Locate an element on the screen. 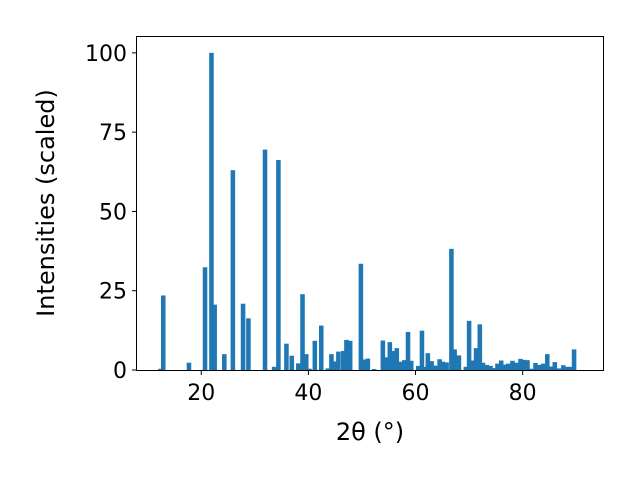  x-axis-ticks: 20 40 60 80 is located at coordinates (362, 388).